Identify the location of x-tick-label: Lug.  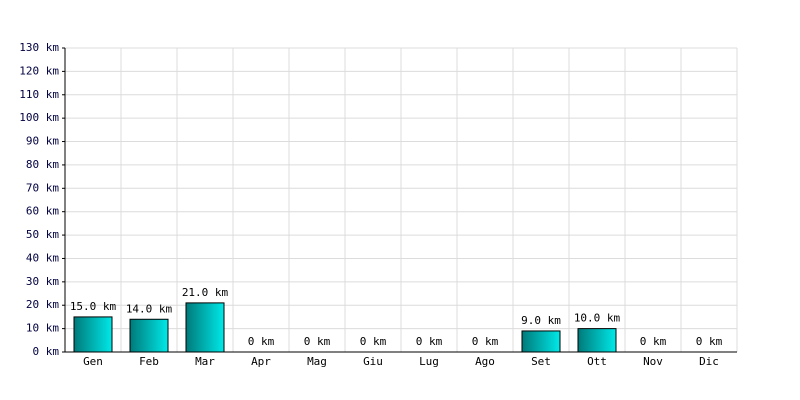
(429, 361).